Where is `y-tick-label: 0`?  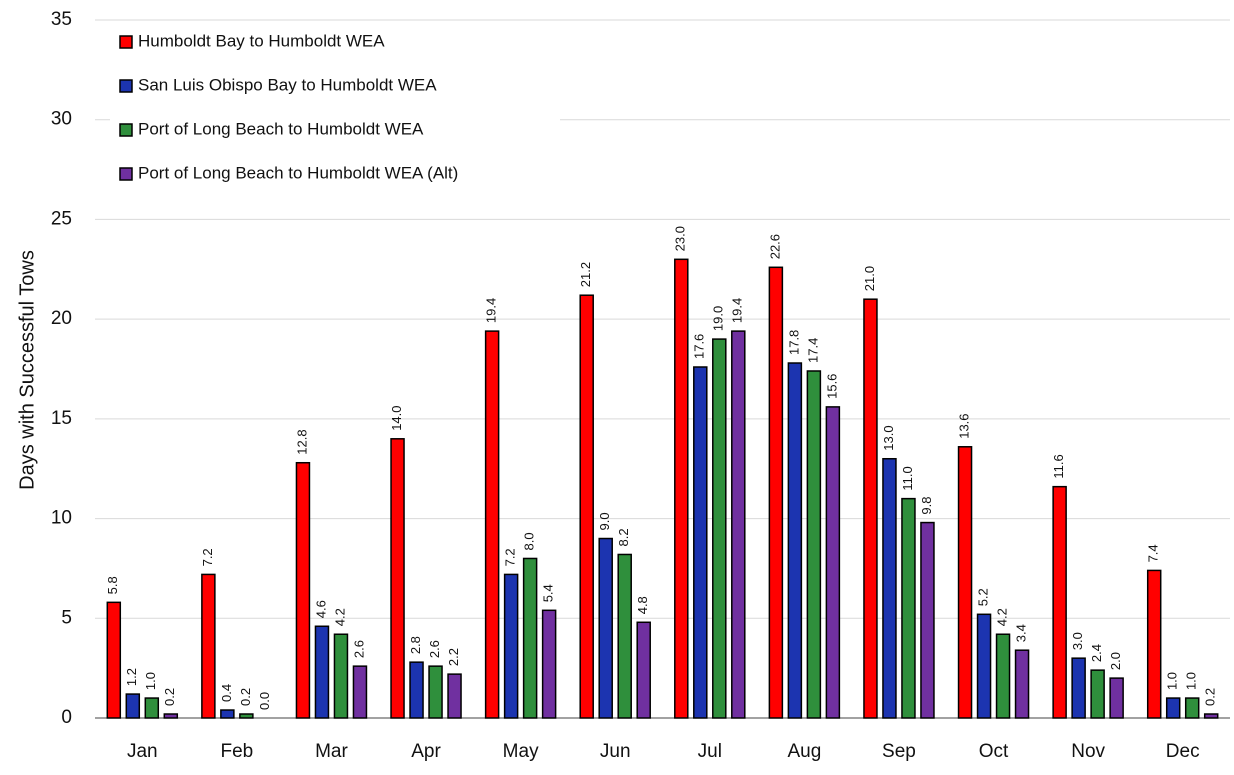
y-tick-label: 0 is located at coordinates (66, 717).